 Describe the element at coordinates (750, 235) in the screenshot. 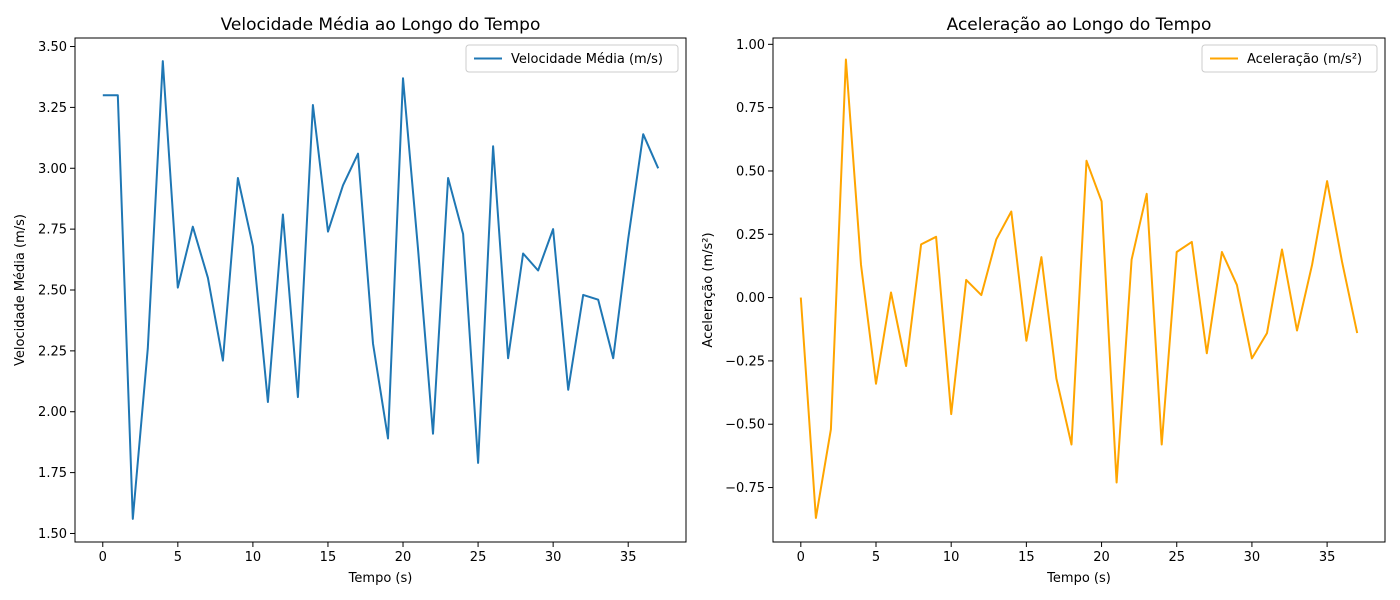

I see `y-tick-label: 0.25` at that location.